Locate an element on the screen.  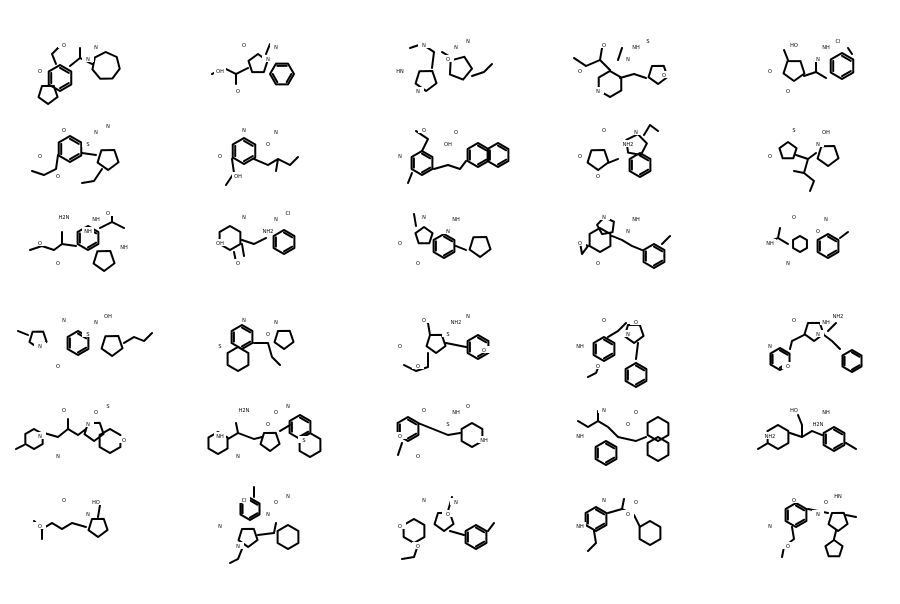
molecule-structure: H2N NH O NH O O NH is located at coordinates (79, 240).